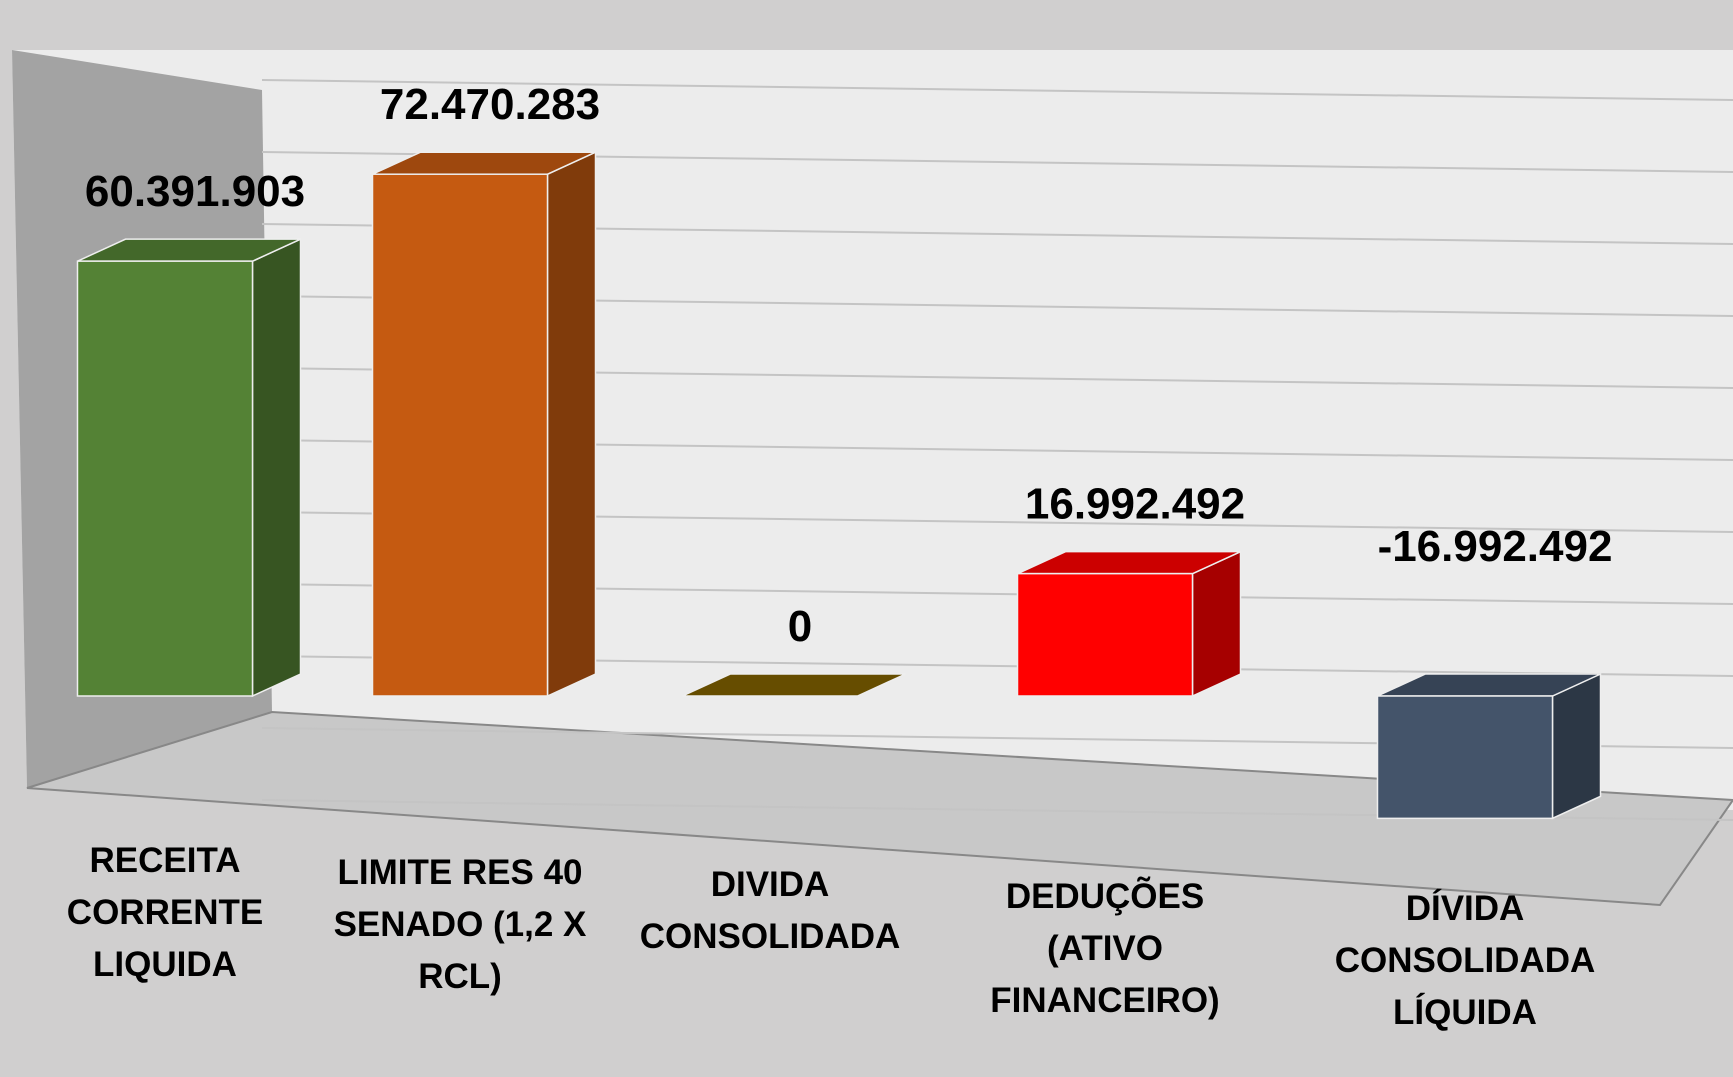 The image size is (1733, 1077). I want to click on x-tick-label: RECEITA CORRENTE LIQUIDA, so click(165, 912).